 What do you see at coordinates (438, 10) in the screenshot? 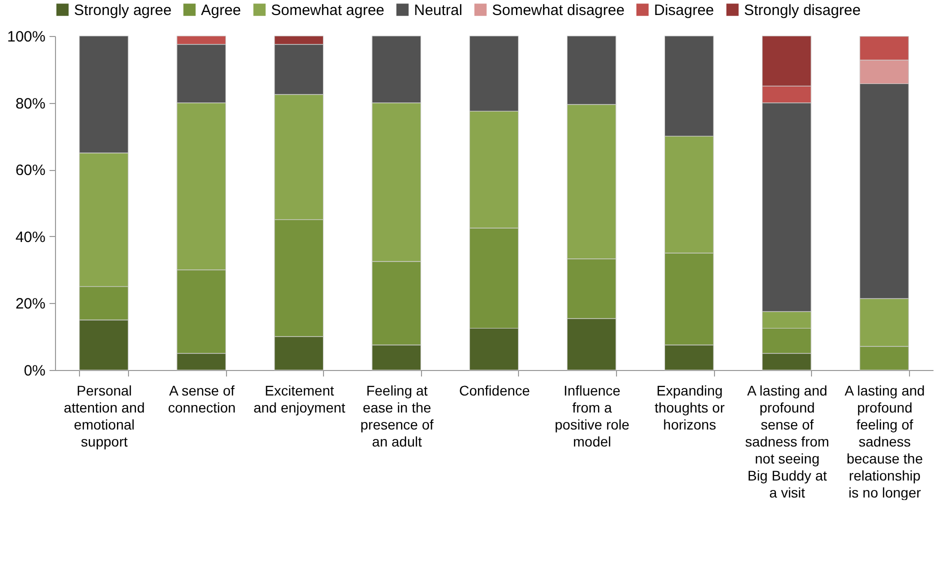
I see `legend-label: Neutral` at bounding box center [438, 10].